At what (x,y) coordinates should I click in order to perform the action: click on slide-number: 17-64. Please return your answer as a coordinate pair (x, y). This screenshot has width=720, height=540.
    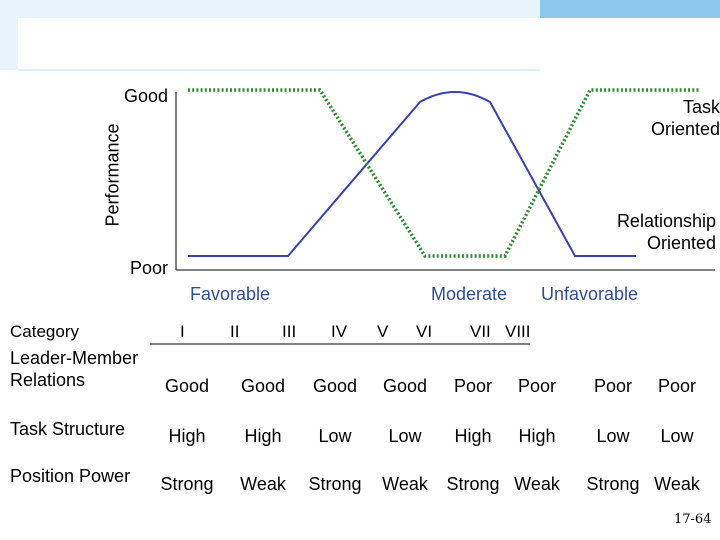
    Looking at the image, I should click on (693, 519).